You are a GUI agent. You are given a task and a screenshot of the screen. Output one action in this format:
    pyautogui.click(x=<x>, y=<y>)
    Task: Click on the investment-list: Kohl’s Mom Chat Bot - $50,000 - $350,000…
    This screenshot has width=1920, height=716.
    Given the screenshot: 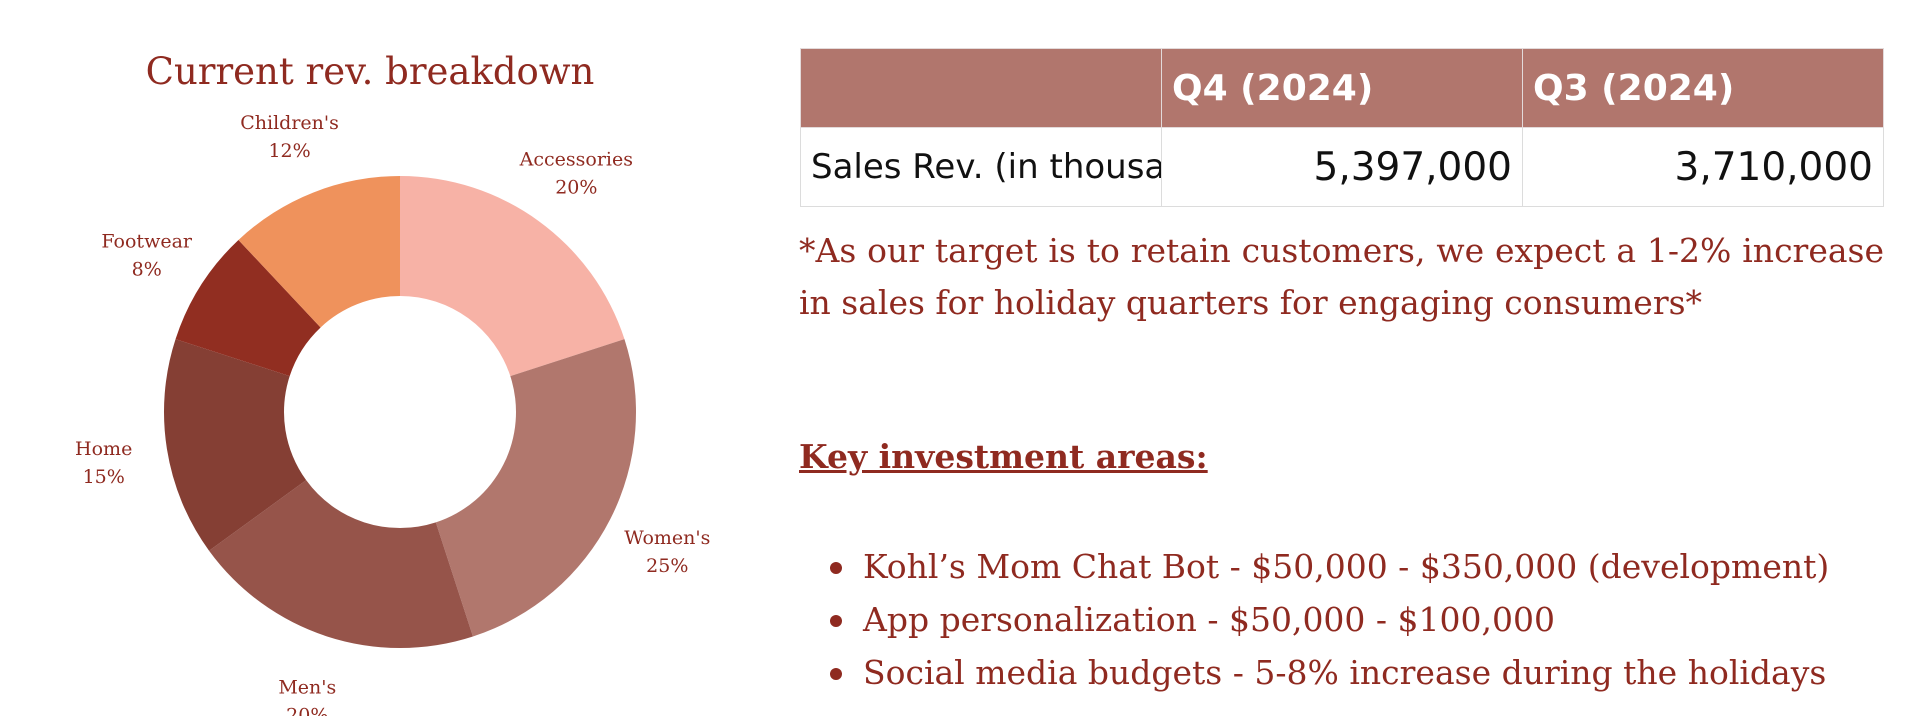 What is the action you would take?
    pyautogui.click(x=1328, y=619)
    